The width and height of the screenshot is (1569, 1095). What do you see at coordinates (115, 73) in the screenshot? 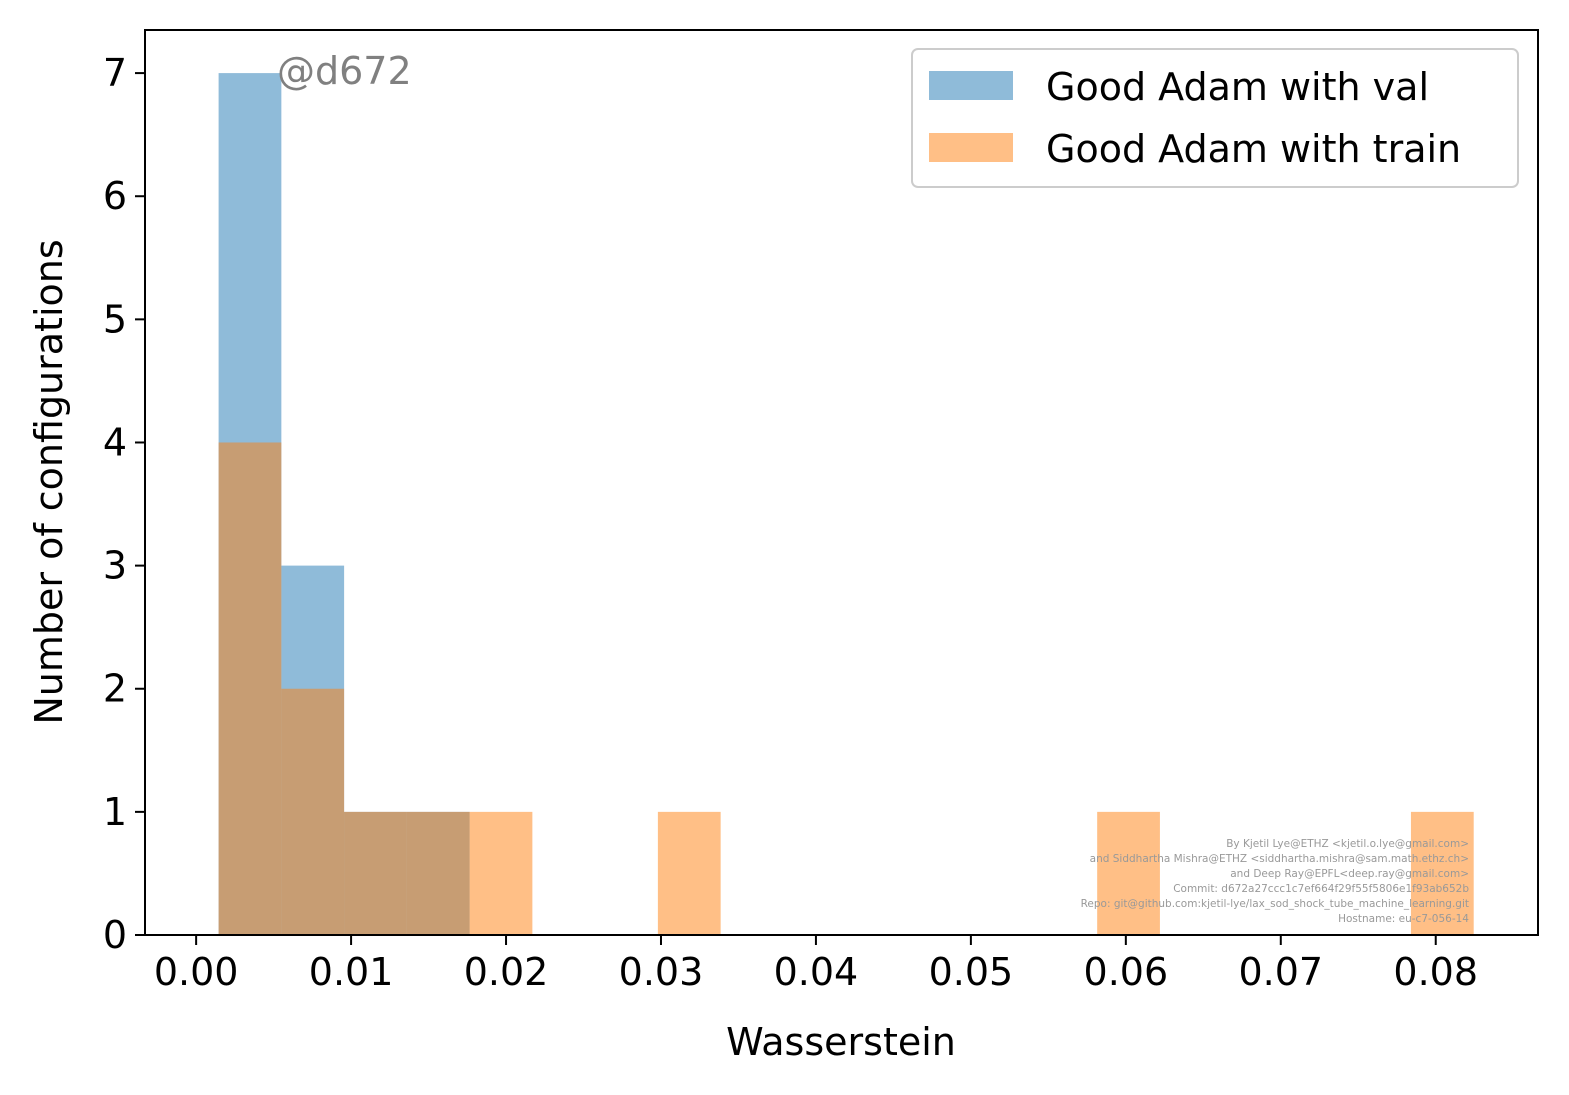
I see `y-tick-label: 7` at bounding box center [115, 73].